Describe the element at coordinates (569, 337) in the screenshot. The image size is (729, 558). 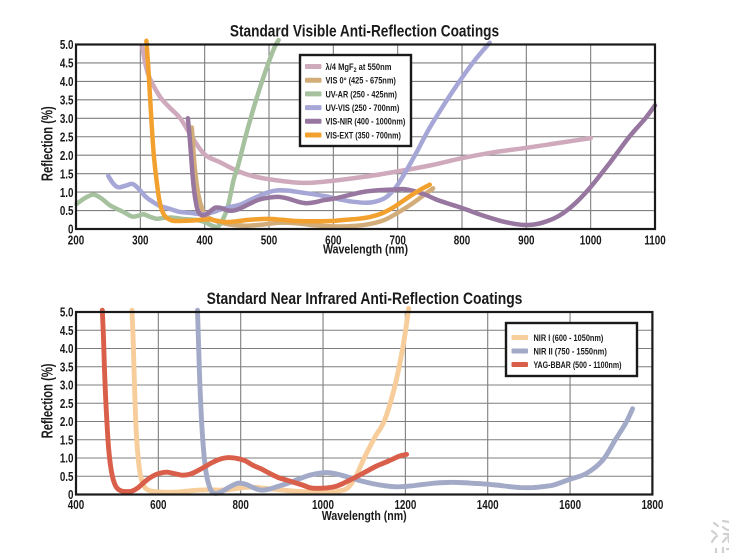
I see `svg-text: NIR I (600 - 1050nm)` at that location.